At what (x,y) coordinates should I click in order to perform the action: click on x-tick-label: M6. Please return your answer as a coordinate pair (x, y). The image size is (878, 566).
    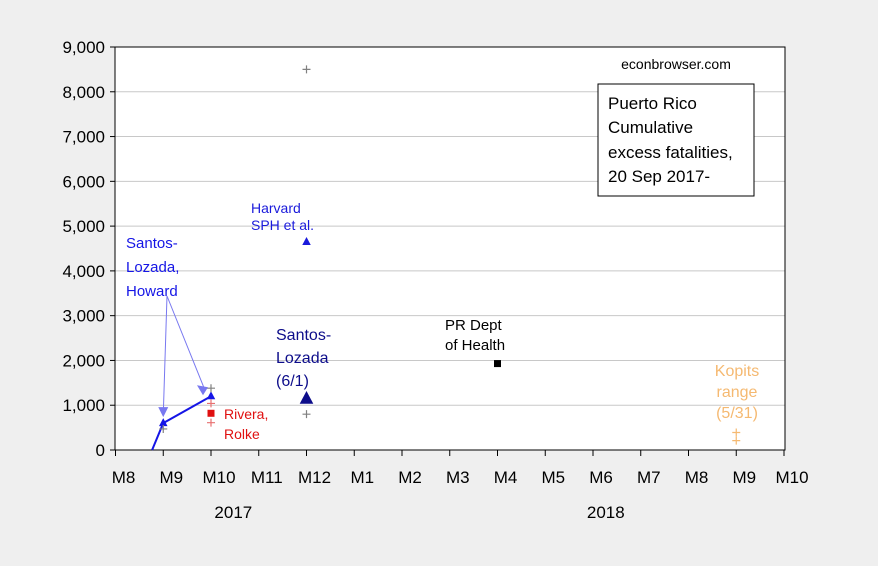
    Looking at the image, I should click on (601, 477).